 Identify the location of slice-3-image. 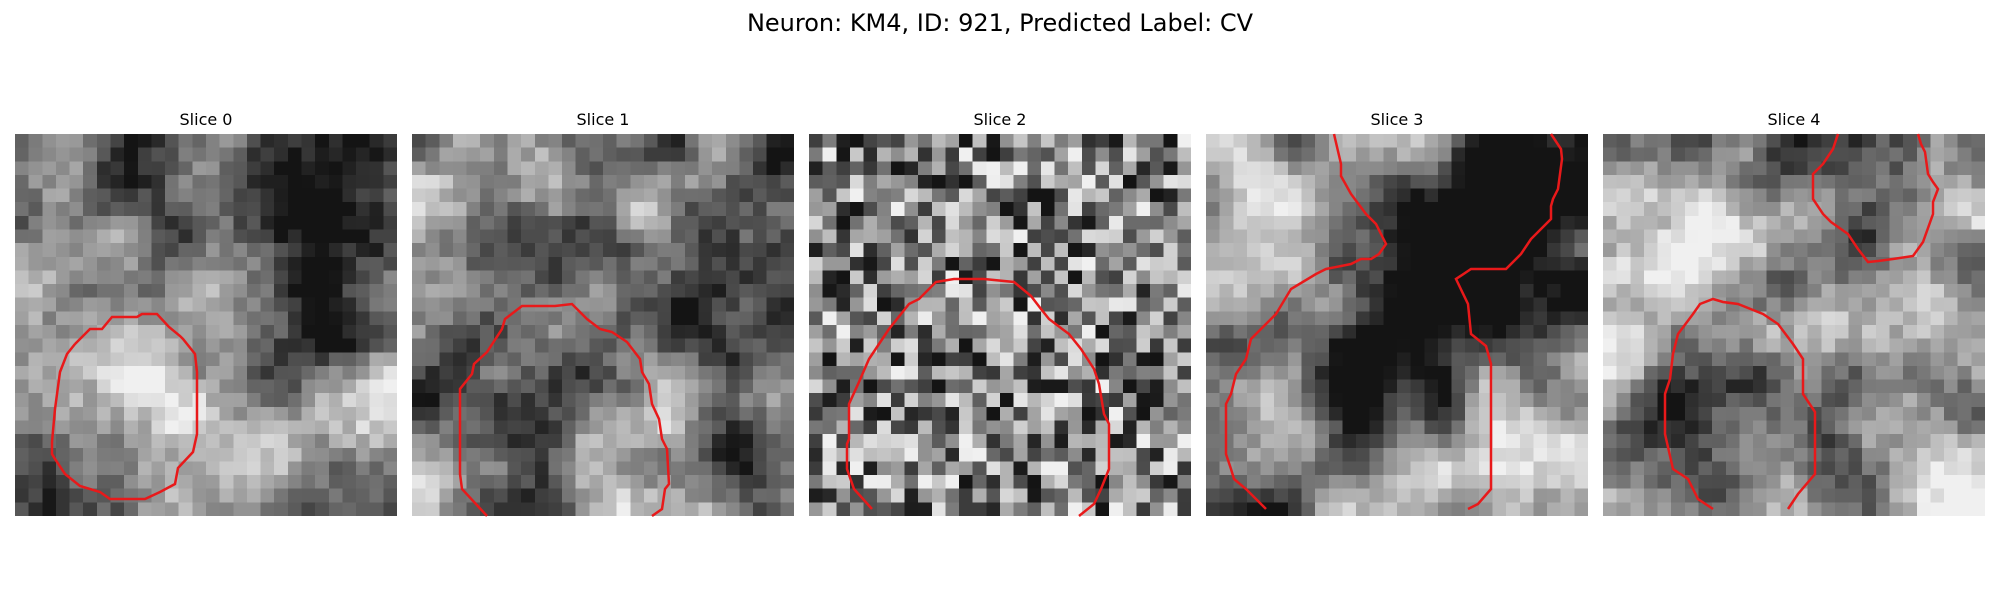
(1397, 325).